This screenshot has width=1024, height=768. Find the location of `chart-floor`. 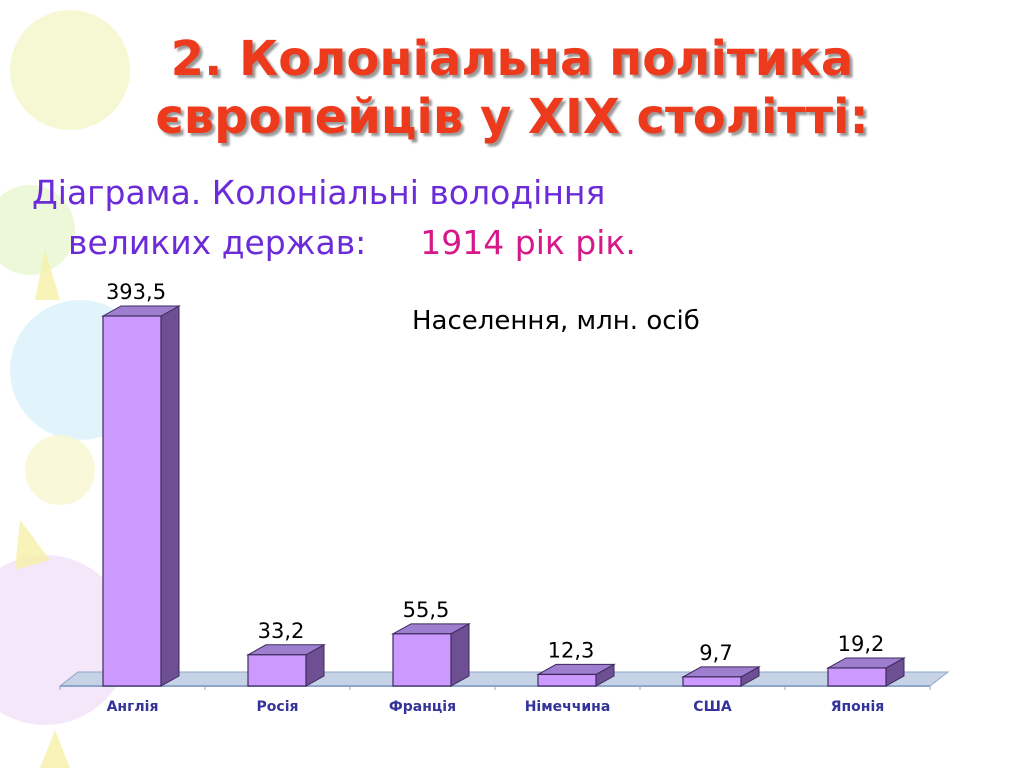

chart-floor is located at coordinates (504, 679).